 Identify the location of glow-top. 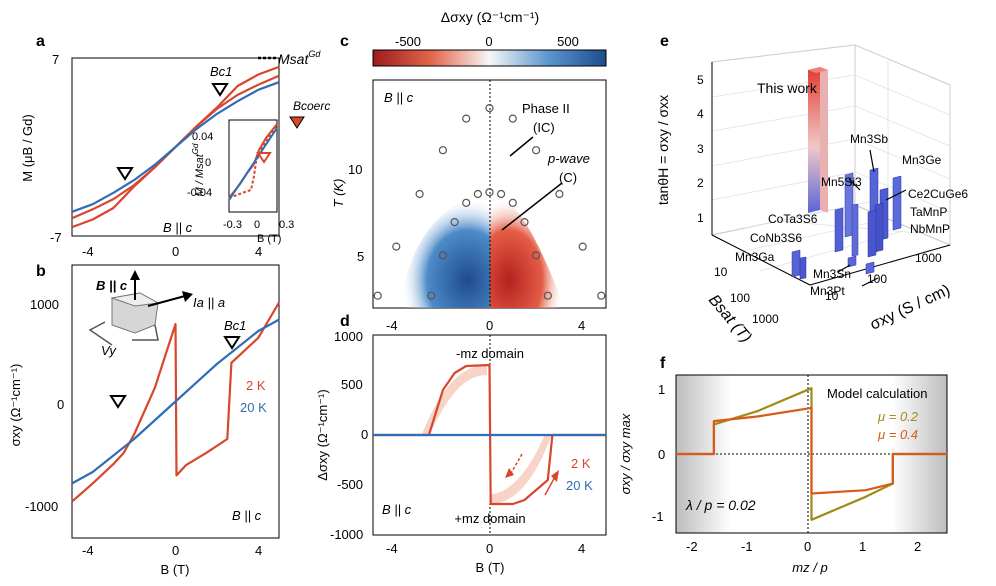
(454, 399).